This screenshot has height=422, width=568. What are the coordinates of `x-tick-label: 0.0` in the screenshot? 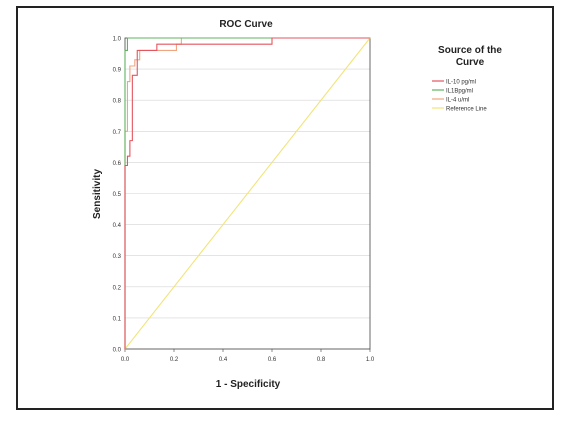 It's located at (125, 360).